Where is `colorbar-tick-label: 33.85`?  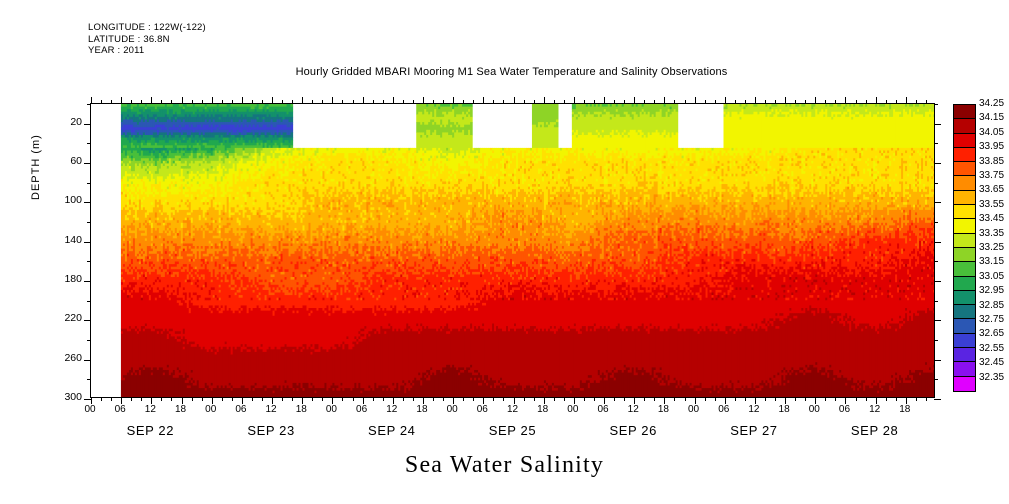 colorbar-tick-label: 33.85 is located at coordinates (992, 161).